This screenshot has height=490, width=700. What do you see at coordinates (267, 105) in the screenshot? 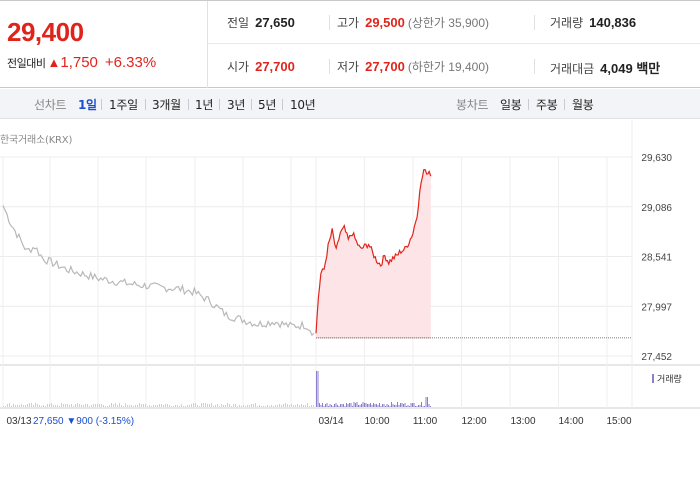
I see `period-5years: 5년` at bounding box center [267, 105].